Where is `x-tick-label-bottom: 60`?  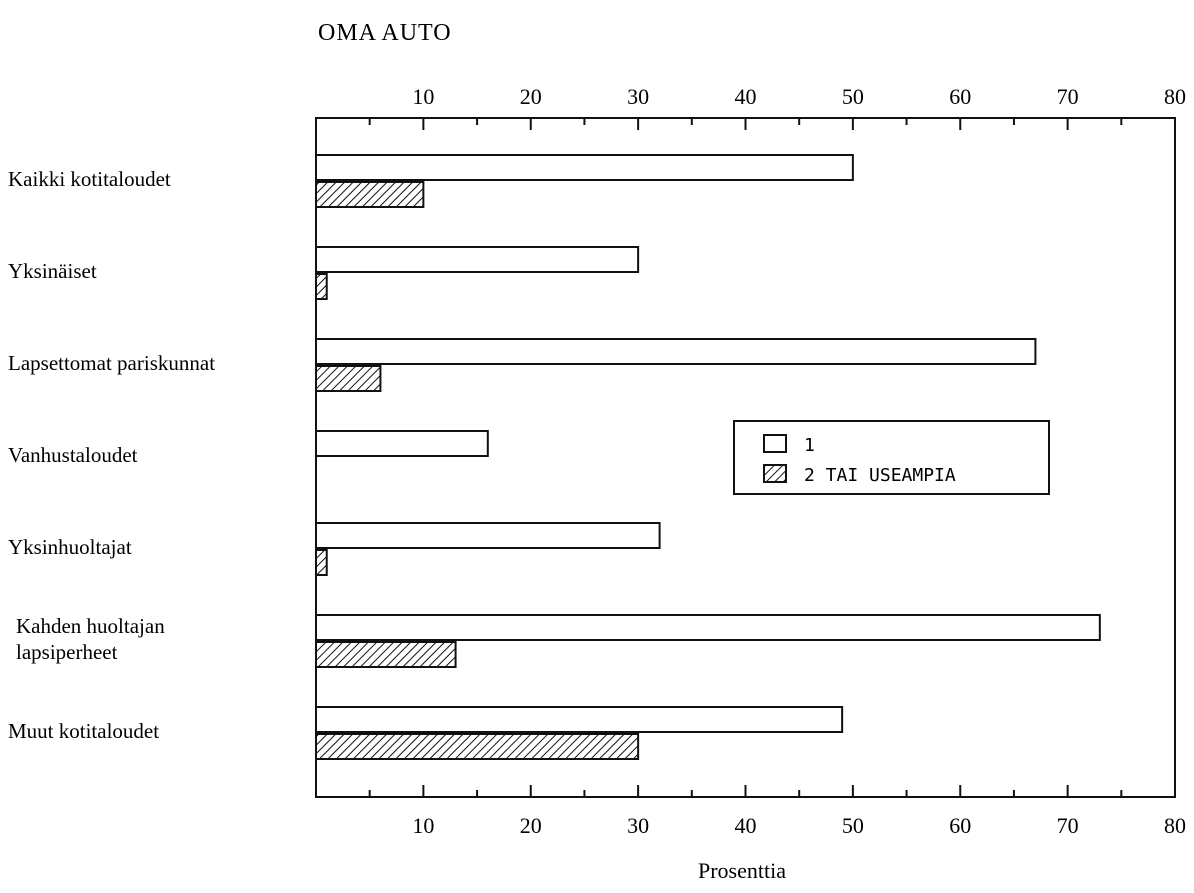
x-tick-label-bottom: 60 is located at coordinates (960, 825).